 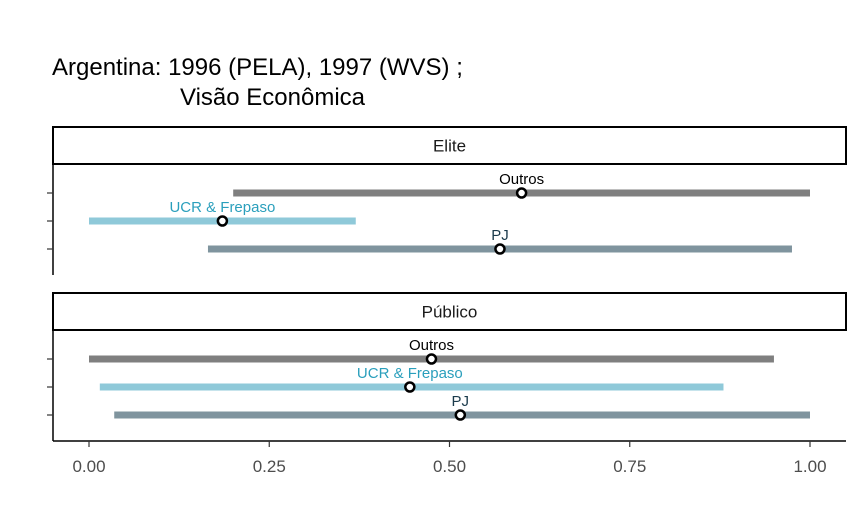 I want to click on facet-strip-elite, so click(x=449, y=145).